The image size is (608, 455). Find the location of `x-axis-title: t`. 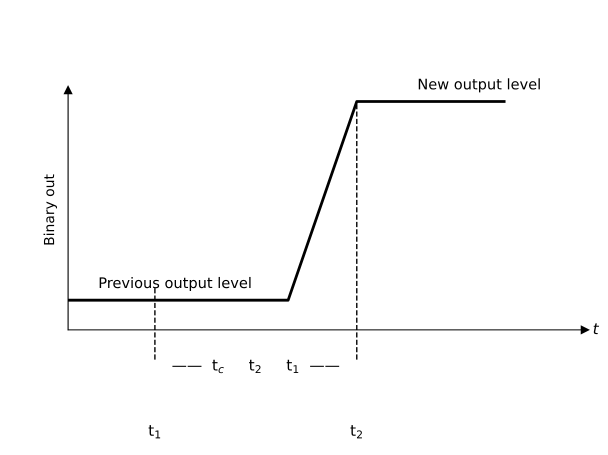

x-axis-title: t is located at coordinates (597, 328).